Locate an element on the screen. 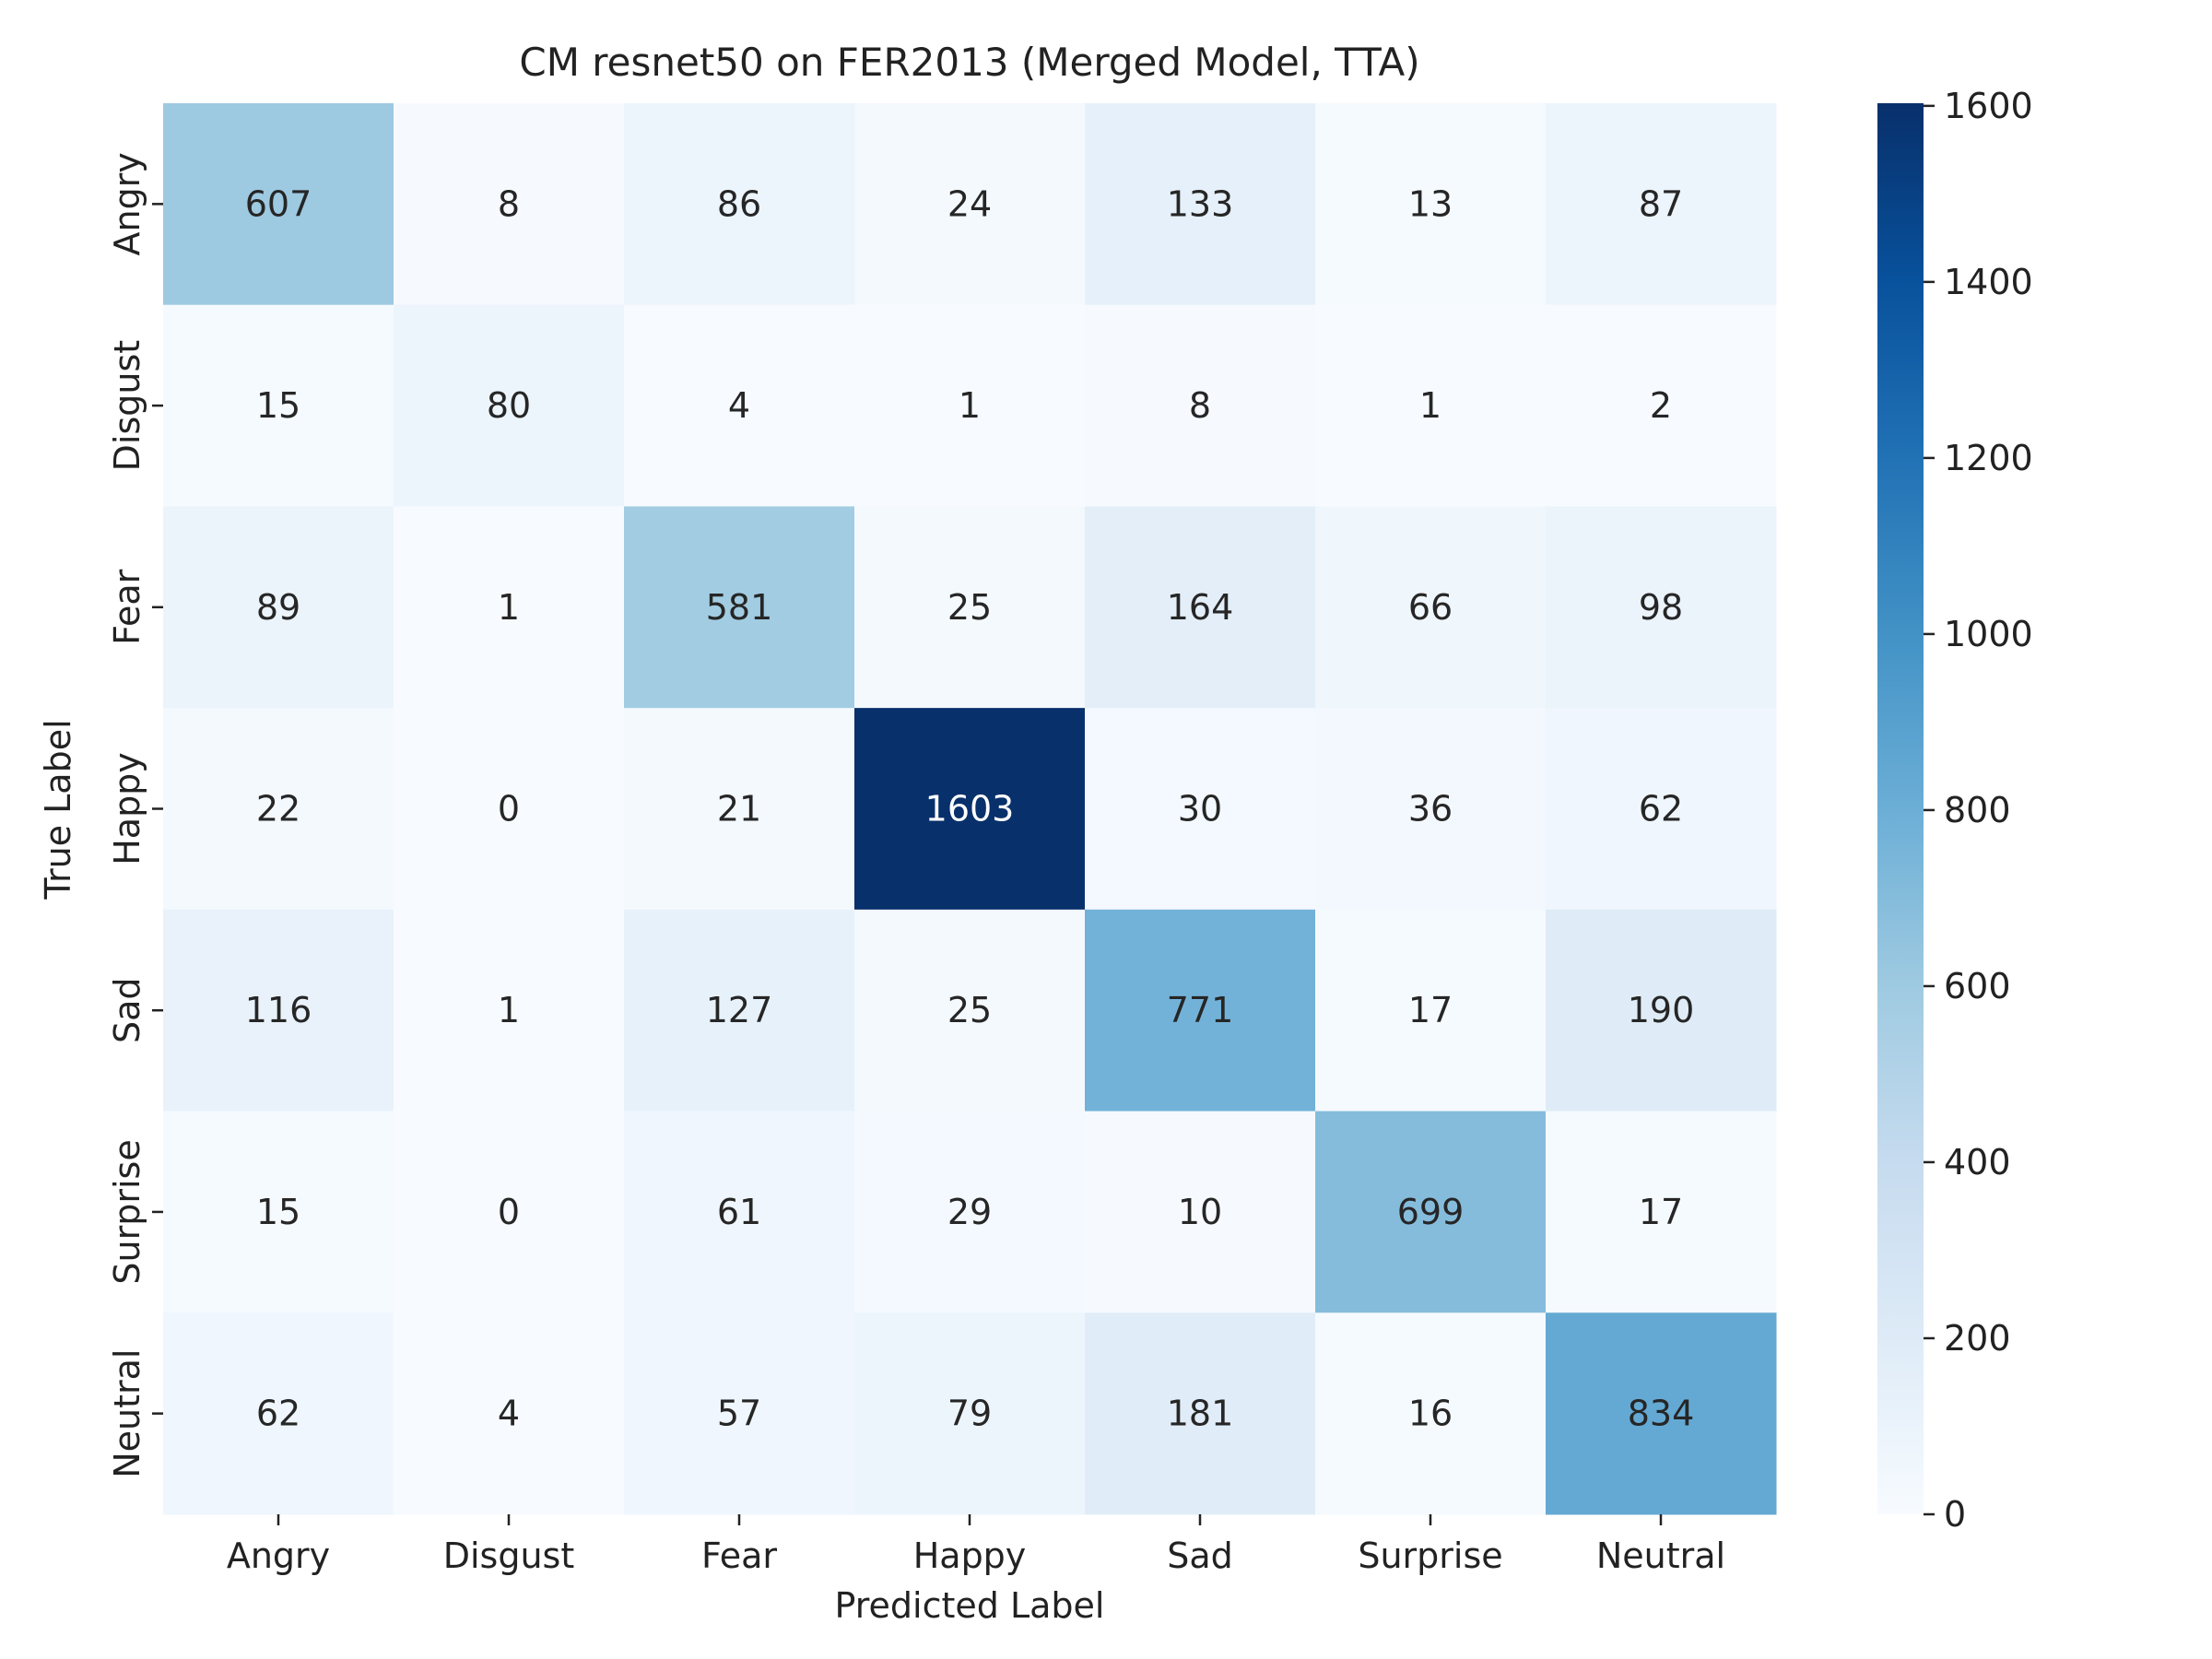 Image resolution: width=2212 pixels, height=1659 pixels. cell-value-label: 89 is located at coordinates (278, 607).